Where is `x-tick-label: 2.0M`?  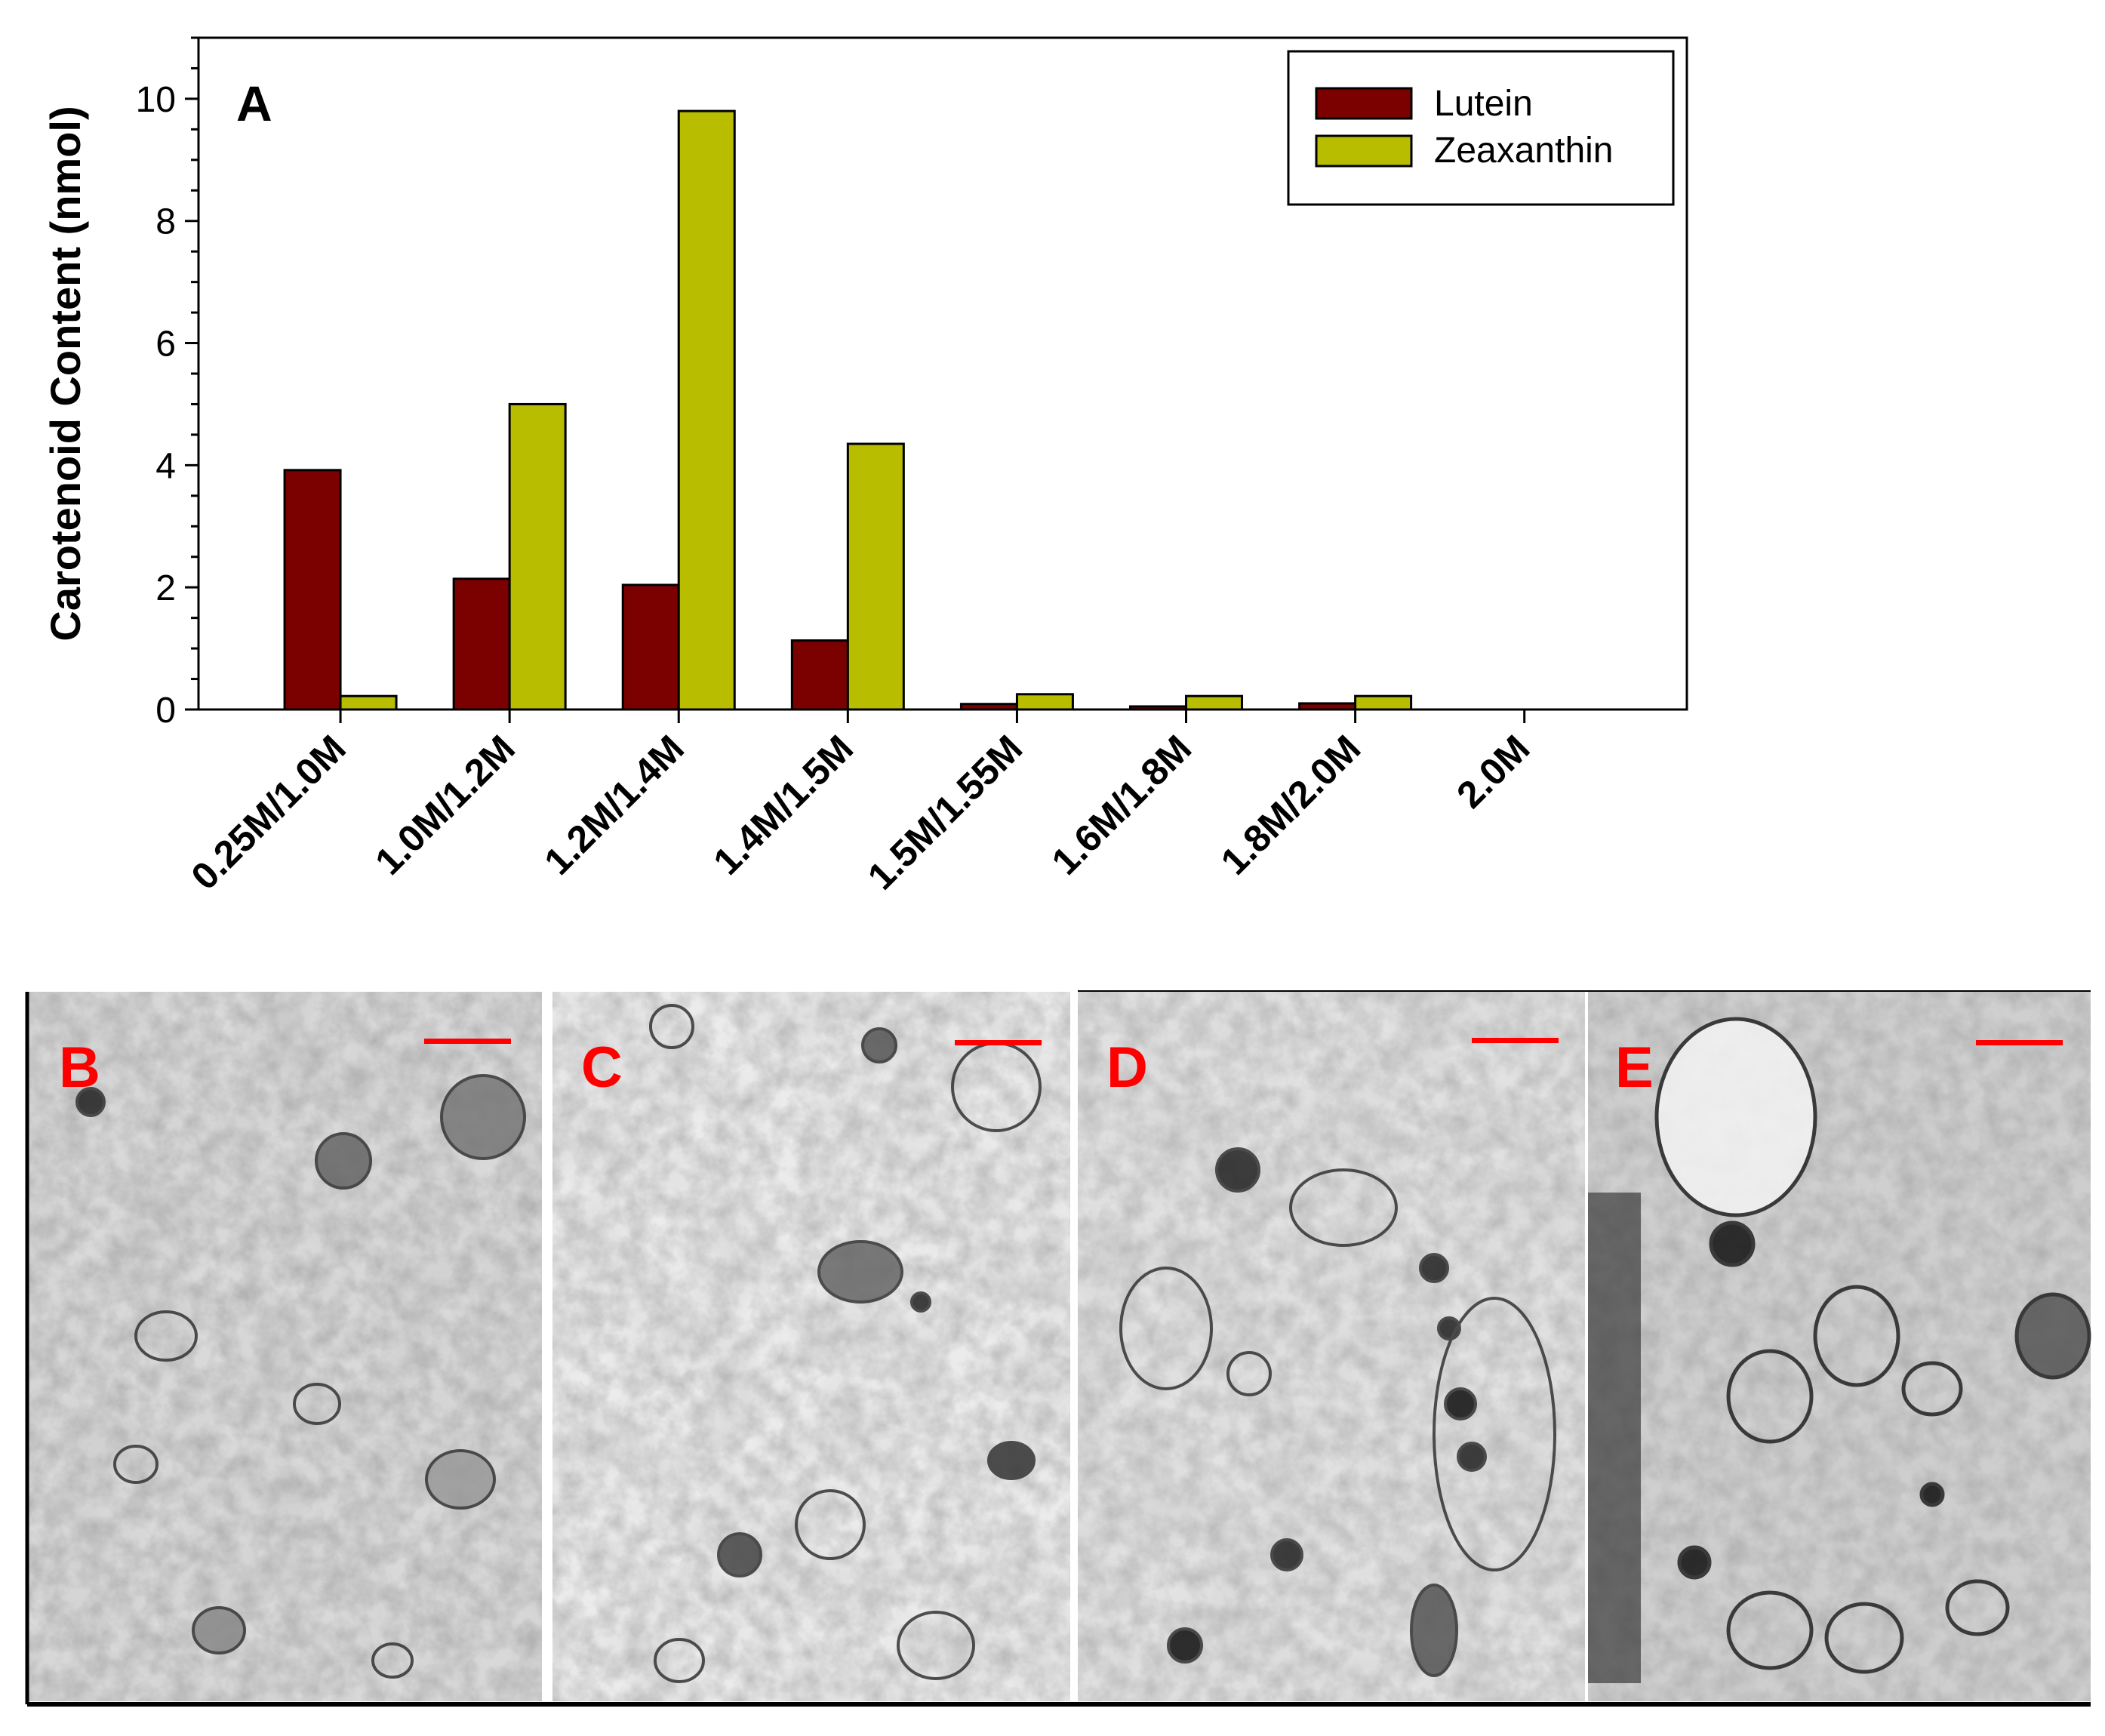 x-tick-label: 2.0M is located at coordinates (1492, 771).